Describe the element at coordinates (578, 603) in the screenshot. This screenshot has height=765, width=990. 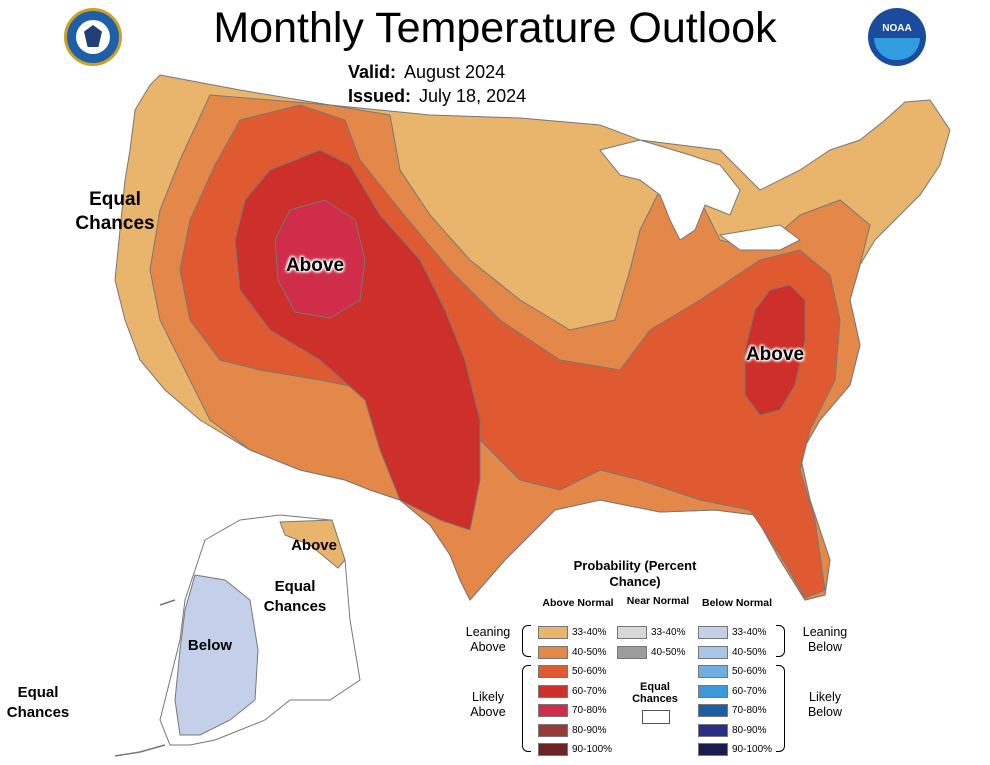
I see `legend-header-above: Above Normal` at that location.